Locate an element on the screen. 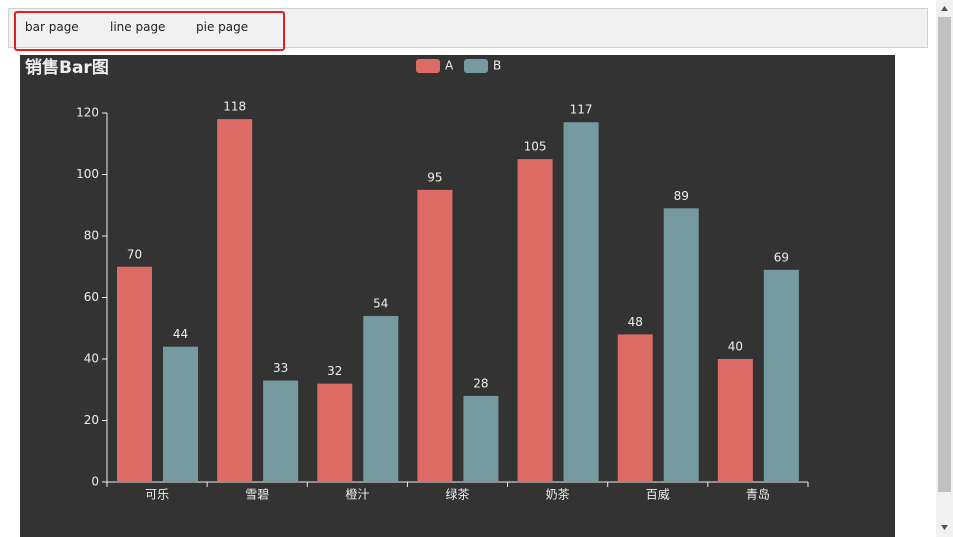  scroll-thumb is located at coordinates (944, 254).